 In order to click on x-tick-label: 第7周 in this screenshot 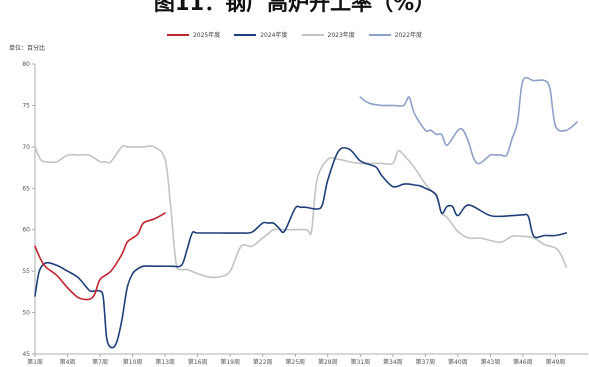, I will do `click(100, 362)`.